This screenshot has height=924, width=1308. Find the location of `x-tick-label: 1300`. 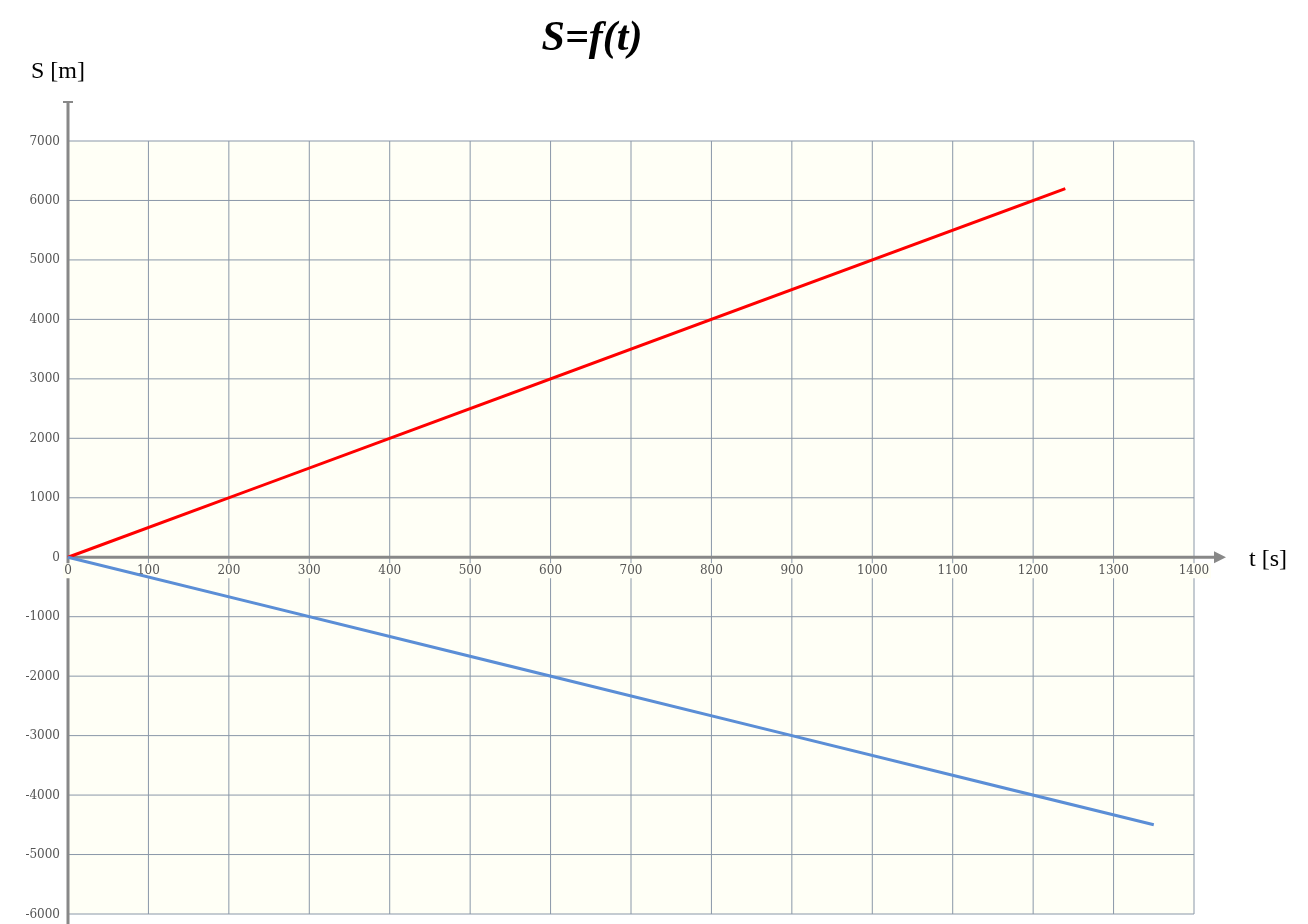

x-tick-label: 1300 is located at coordinates (1113, 570).